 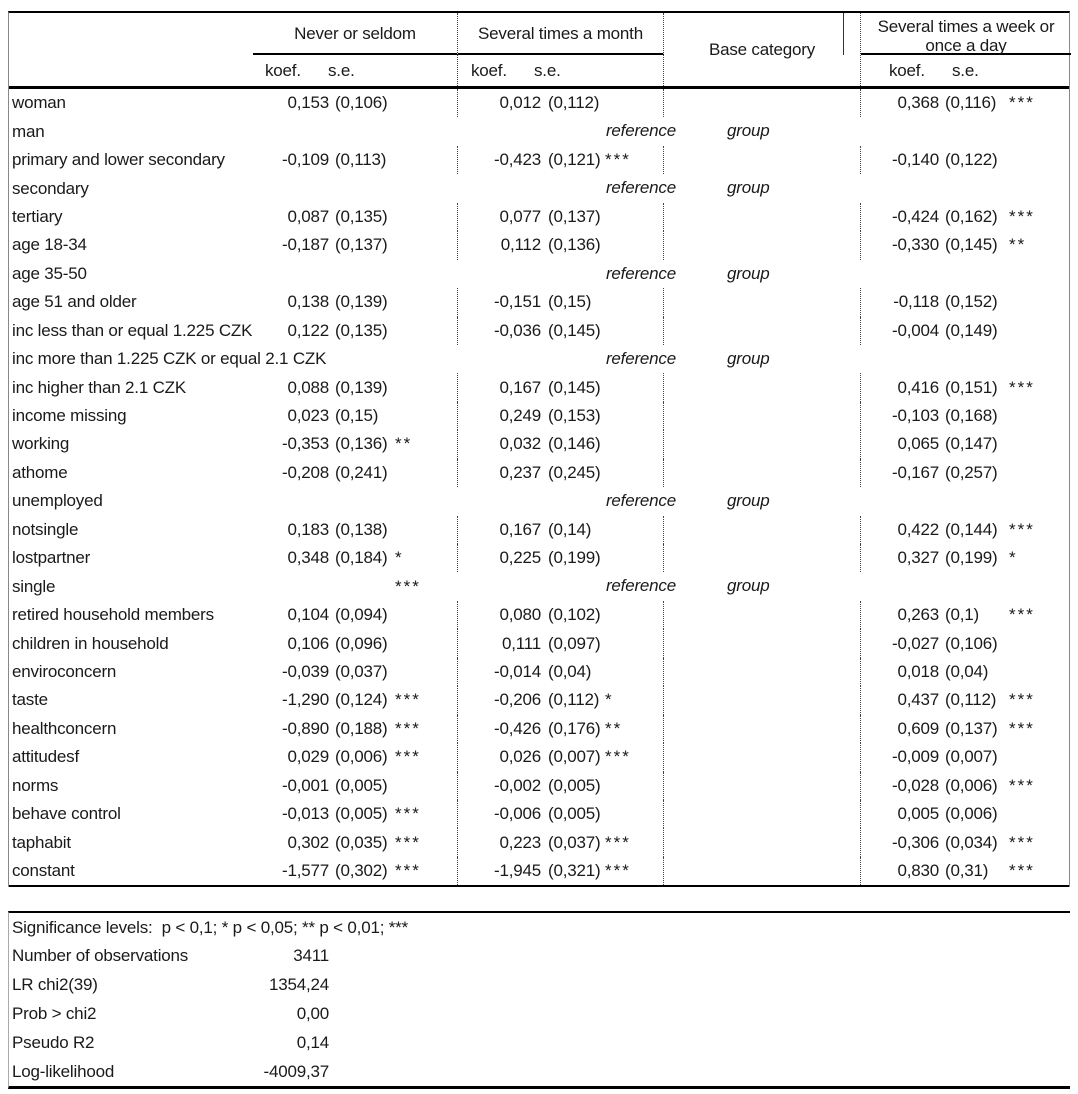 What do you see at coordinates (520, 416) in the screenshot?
I see `col2-koef-value: 0,249` at bounding box center [520, 416].